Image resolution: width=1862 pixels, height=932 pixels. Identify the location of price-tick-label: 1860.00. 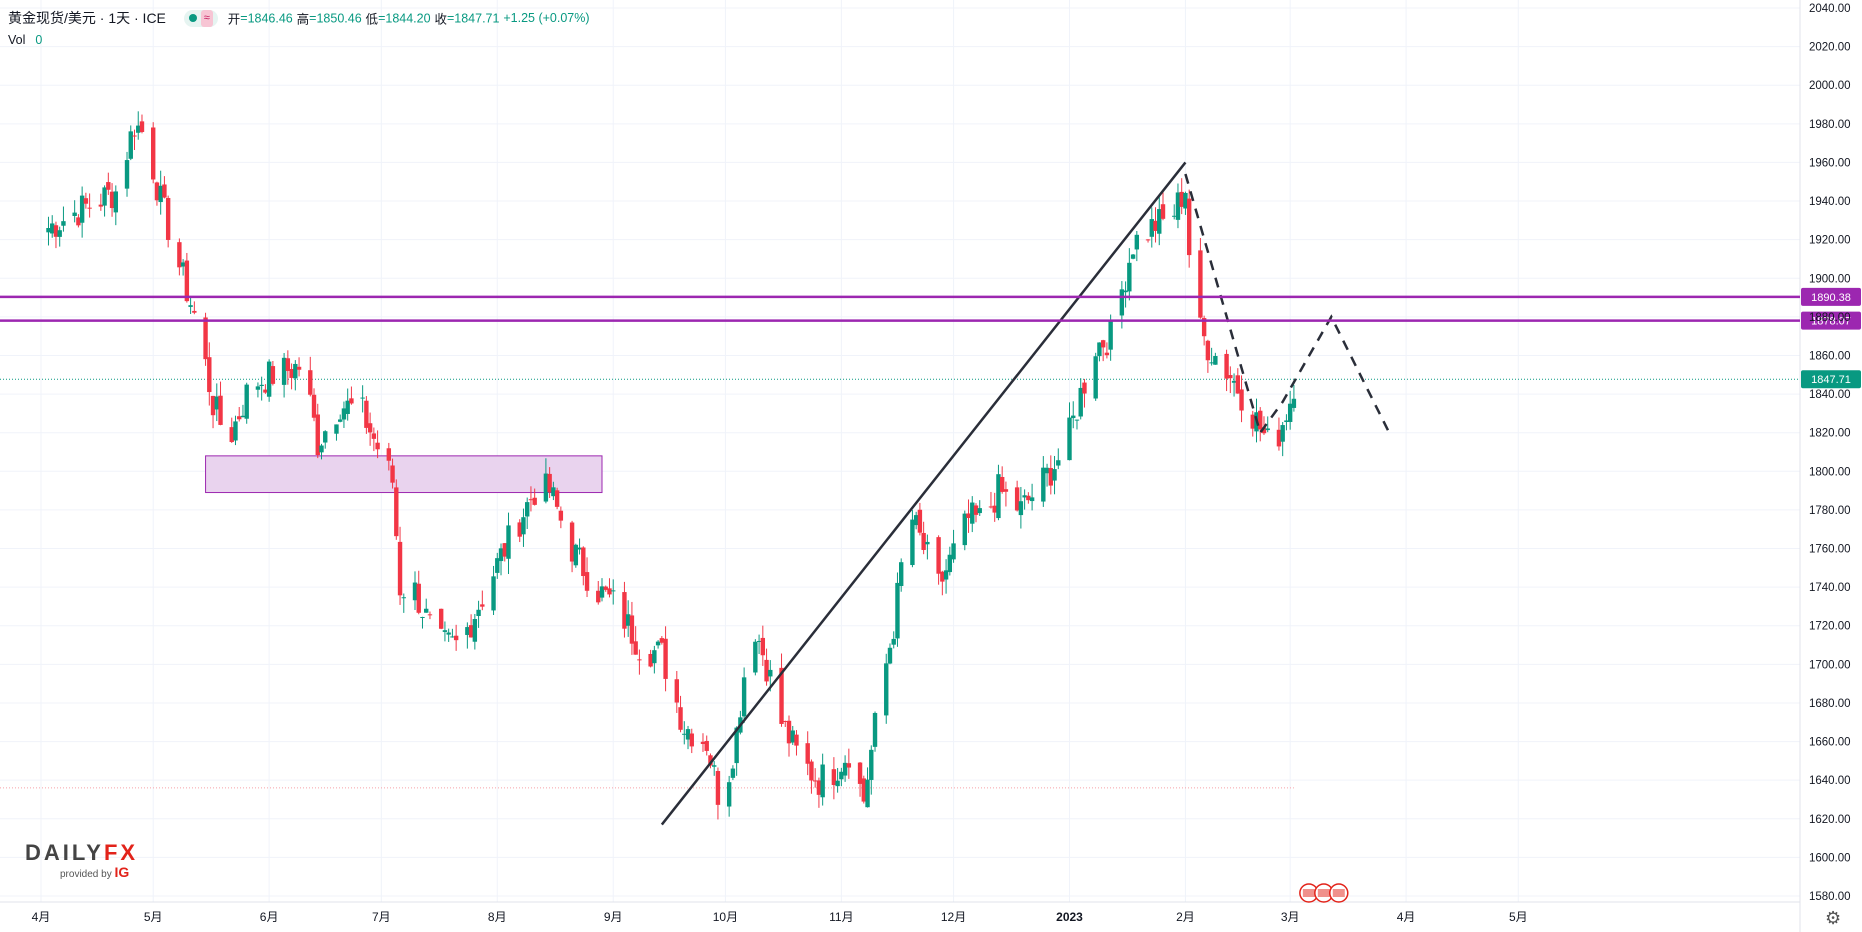
(1830, 356).